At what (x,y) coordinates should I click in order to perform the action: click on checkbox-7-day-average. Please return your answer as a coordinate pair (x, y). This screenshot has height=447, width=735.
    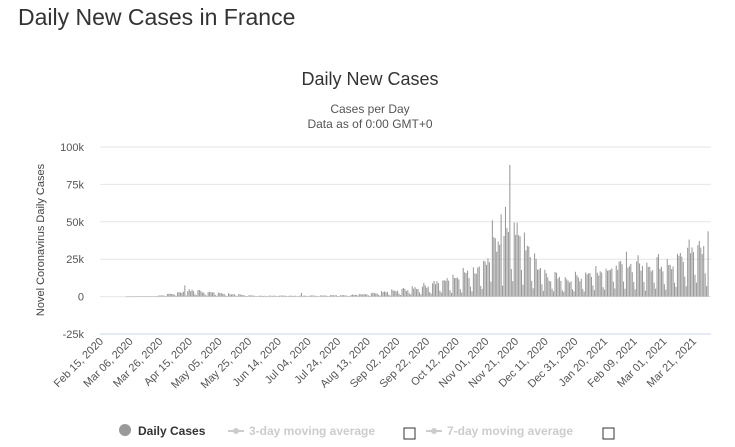
    Looking at the image, I should click on (608, 433).